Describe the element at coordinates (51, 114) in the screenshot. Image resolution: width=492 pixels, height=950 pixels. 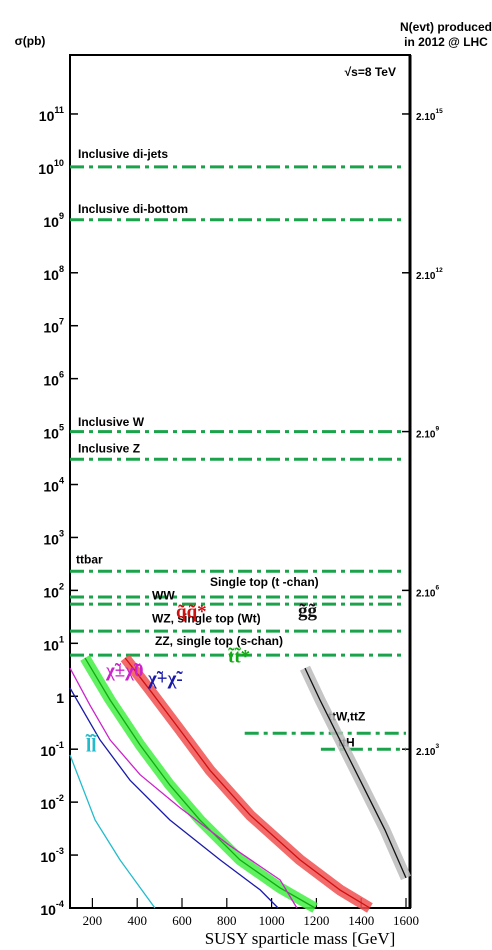
I see `y-tick-label: 10¹¹` at that location.